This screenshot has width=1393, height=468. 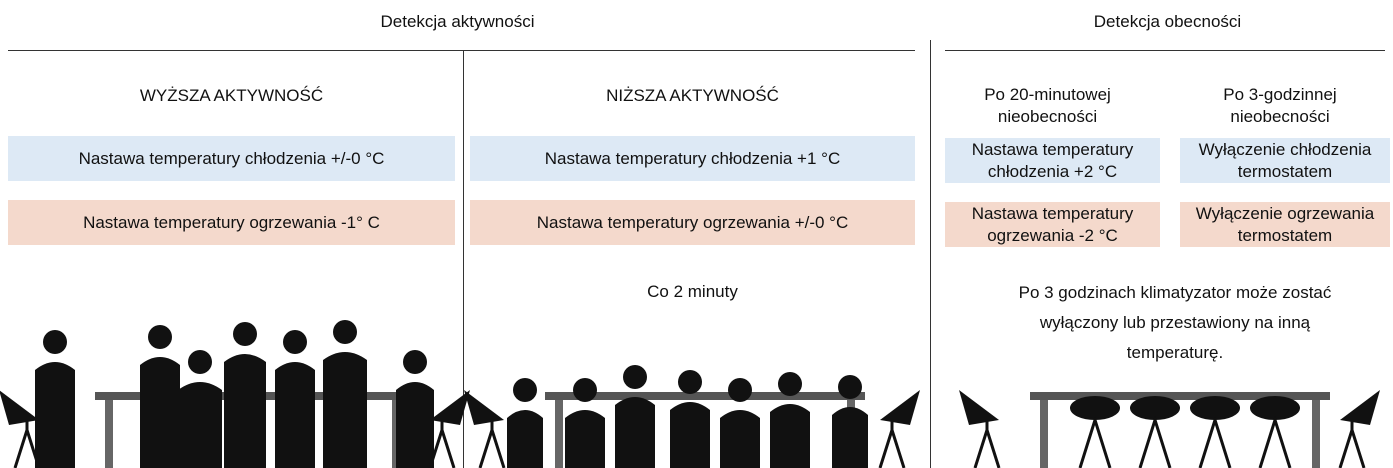 I want to click on cooling-cell: Wyłączenie chłodzenia termostatem, so click(x=1285, y=160).